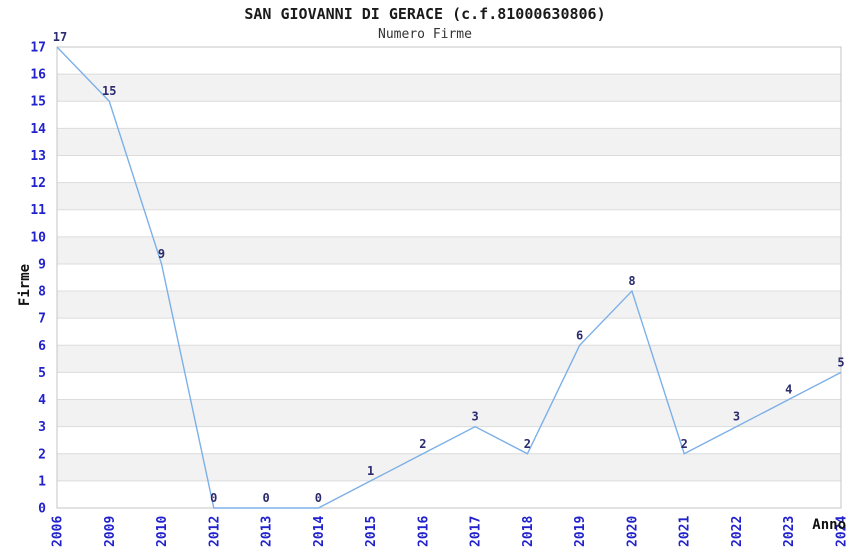 This screenshot has width=850, height=550. Describe the element at coordinates (25, 285) in the screenshot. I see `y-axis-title: Firme` at that location.